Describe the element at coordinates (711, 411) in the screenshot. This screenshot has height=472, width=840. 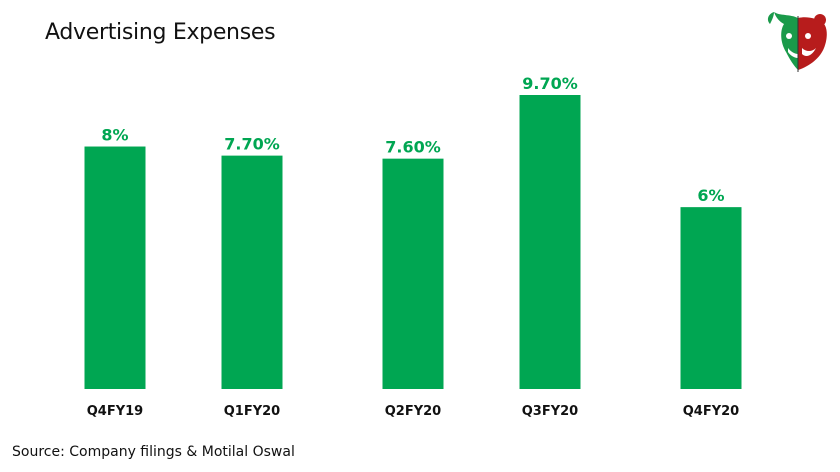
I see `category-label-Q4FY20: Q4FY20` at that location.